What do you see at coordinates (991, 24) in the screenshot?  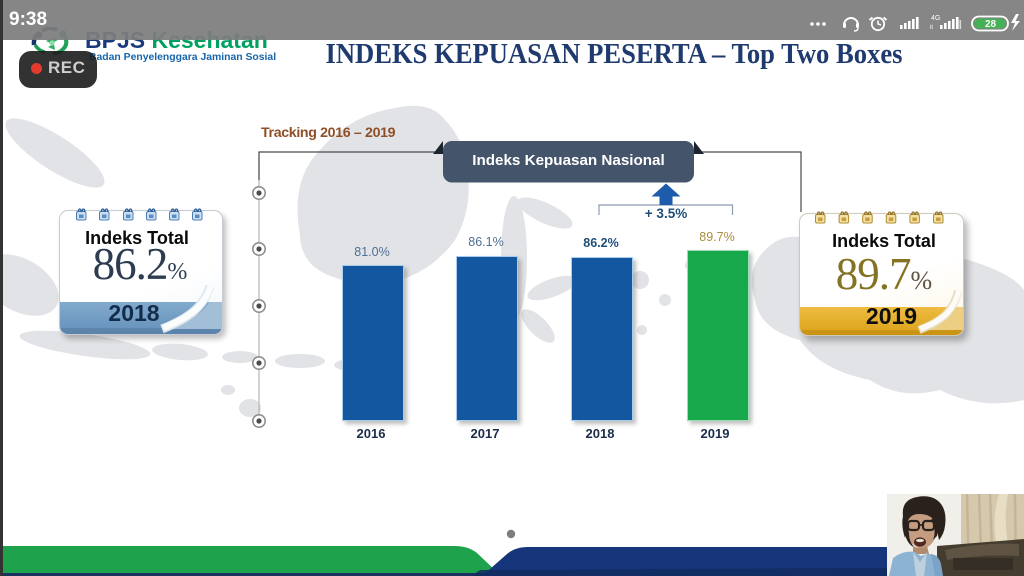 I see `svg-text: 28` at bounding box center [991, 24].